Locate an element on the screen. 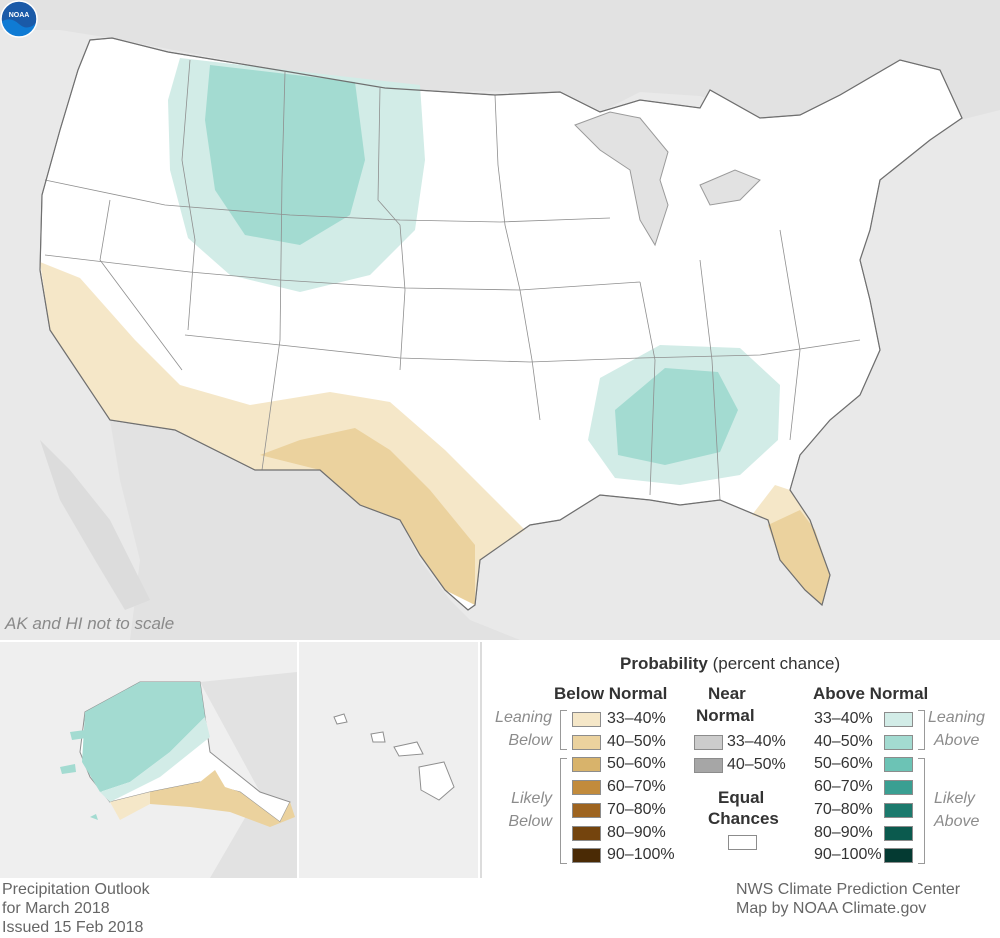  likely-below-bracket is located at coordinates (563, 811).